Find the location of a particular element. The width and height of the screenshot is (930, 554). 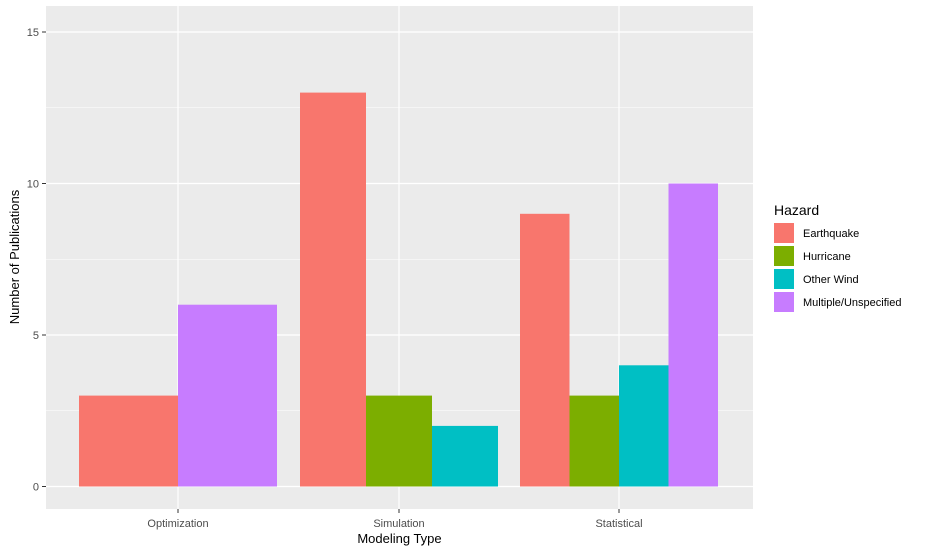

bar-simulation-hurricane is located at coordinates (399, 441).